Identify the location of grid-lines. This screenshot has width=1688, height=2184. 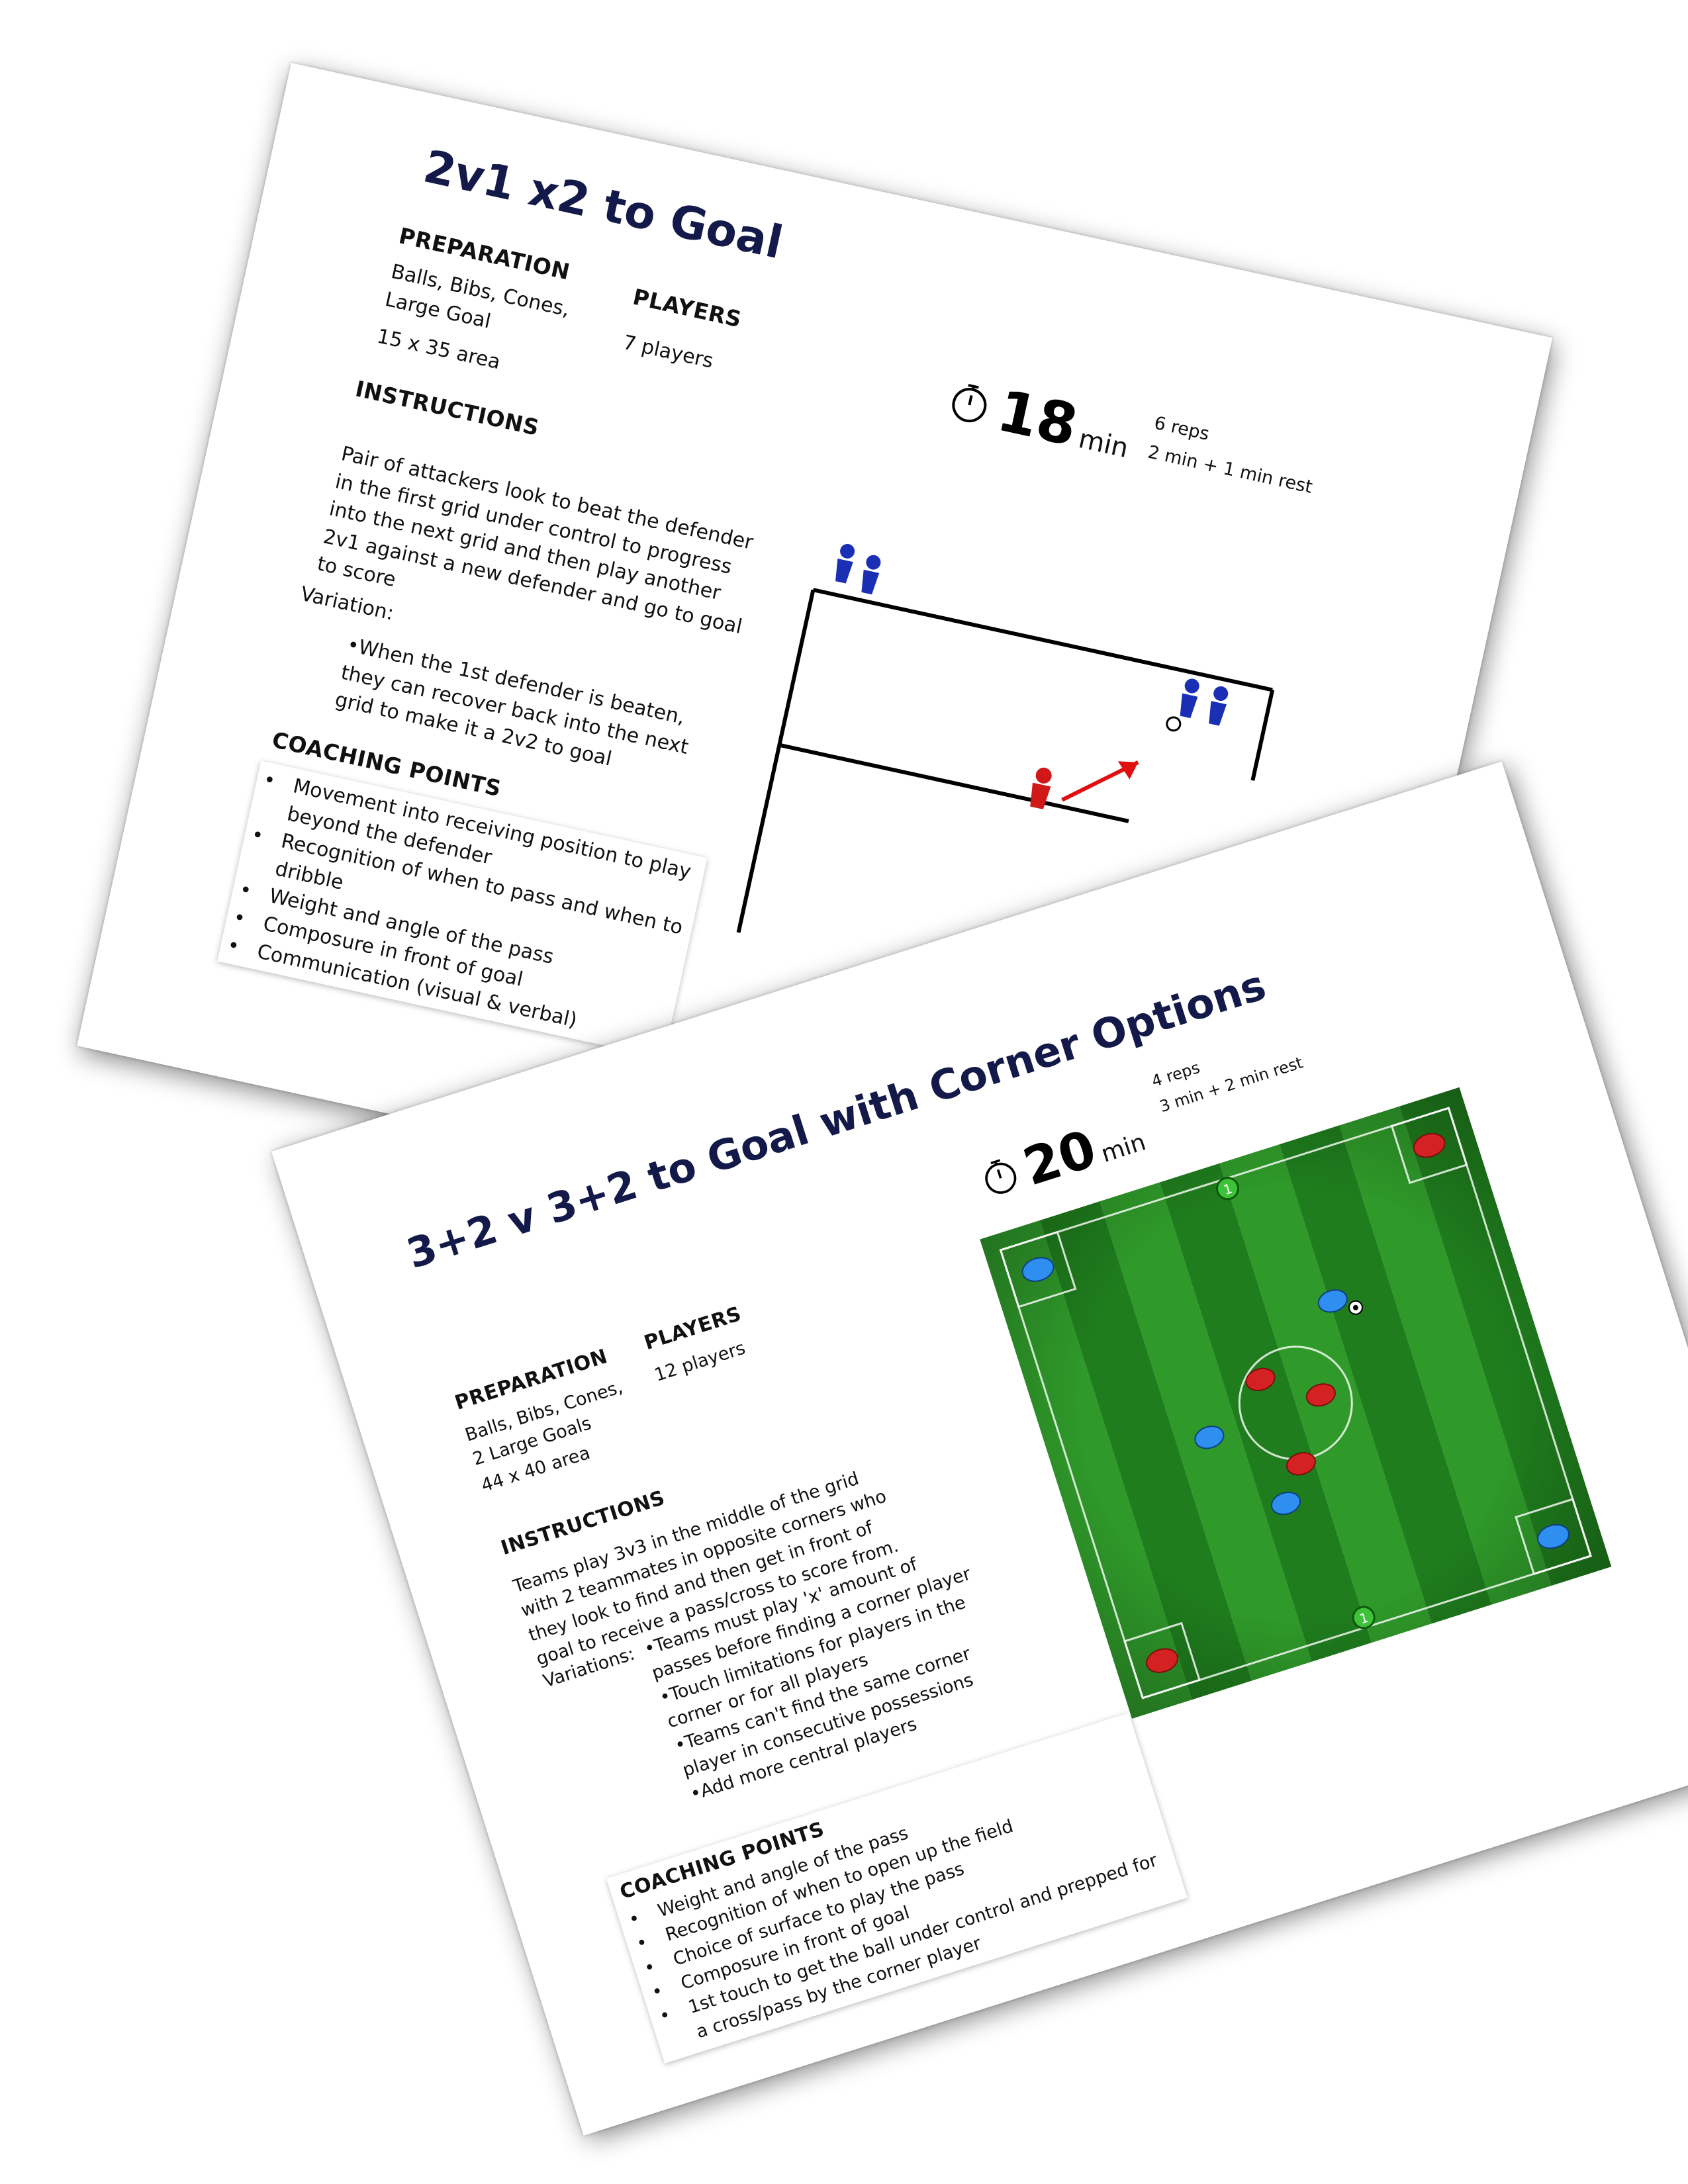
(1005, 761).